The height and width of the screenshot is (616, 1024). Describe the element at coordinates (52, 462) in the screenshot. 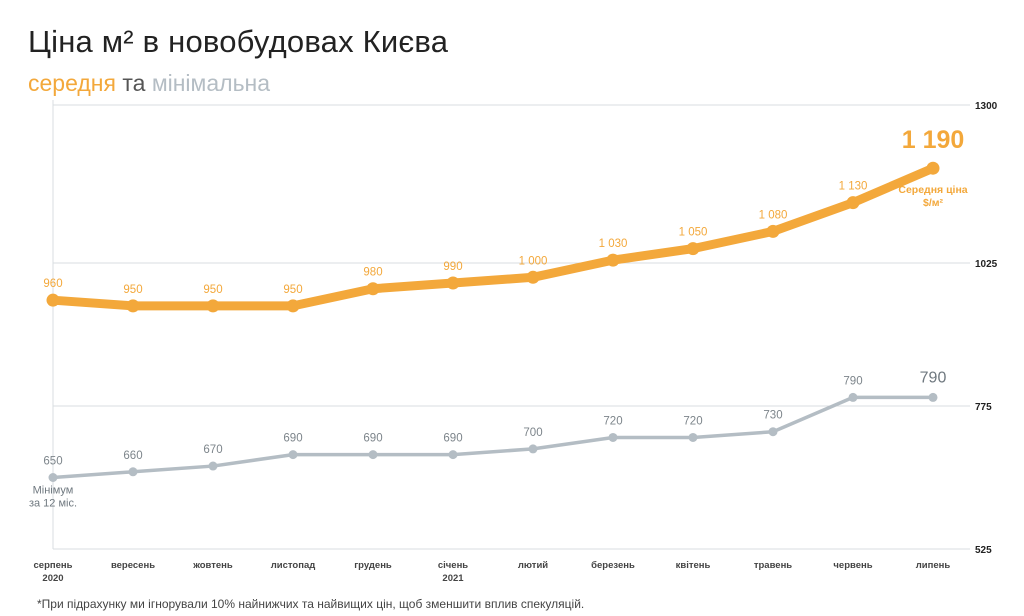

I see `minimum-data-label: 650` at that location.